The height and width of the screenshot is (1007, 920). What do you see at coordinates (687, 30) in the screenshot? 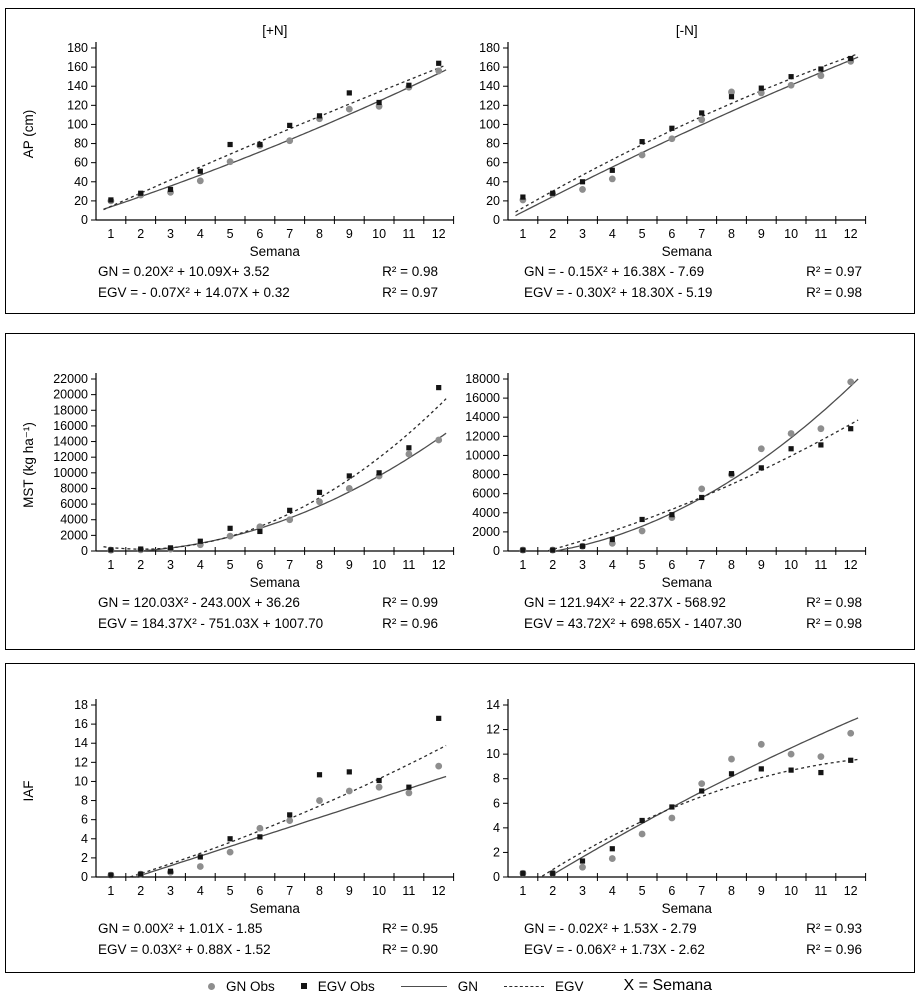
I see `chart-title: [-N]` at bounding box center [687, 30].